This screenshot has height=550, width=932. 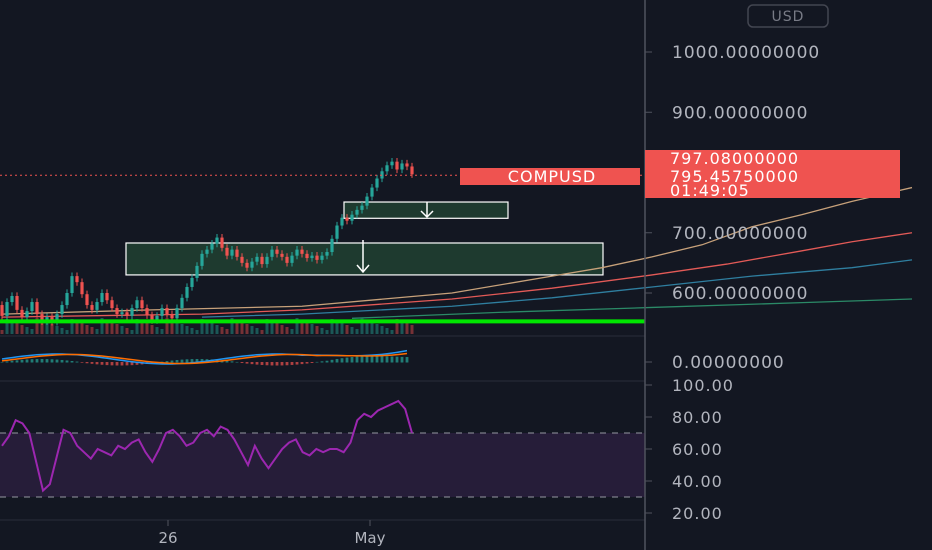 What do you see at coordinates (740, 234) in the screenshot?
I see `price-tick-label: 700.00000000` at bounding box center [740, 234].